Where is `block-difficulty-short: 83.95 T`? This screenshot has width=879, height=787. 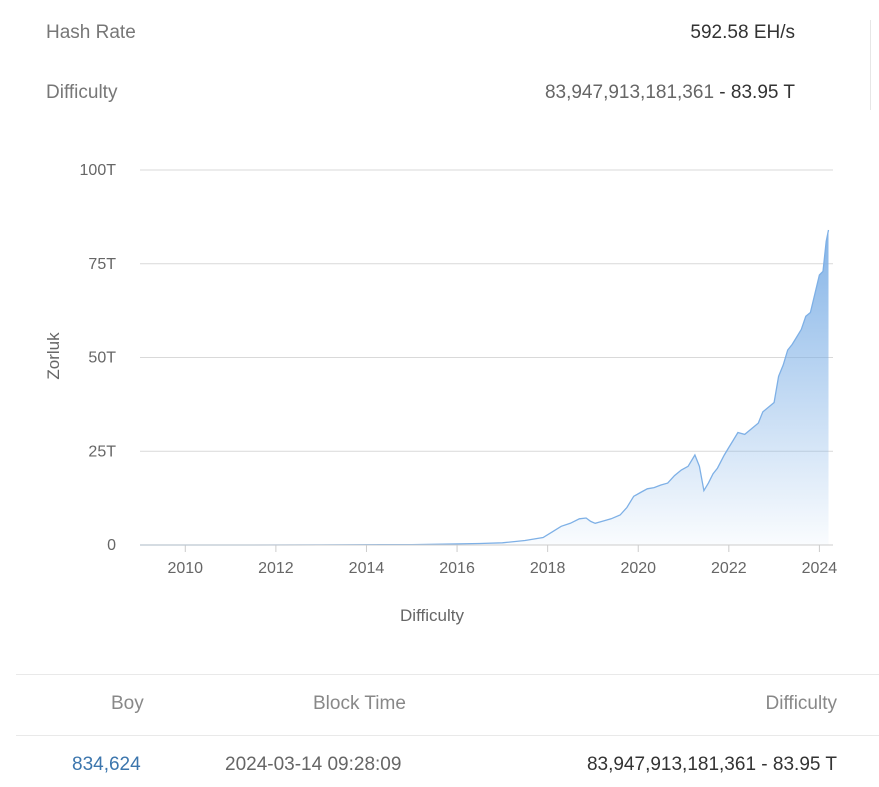
block-difficulty-short: 83.95 T is located at coordinates (804, 764).